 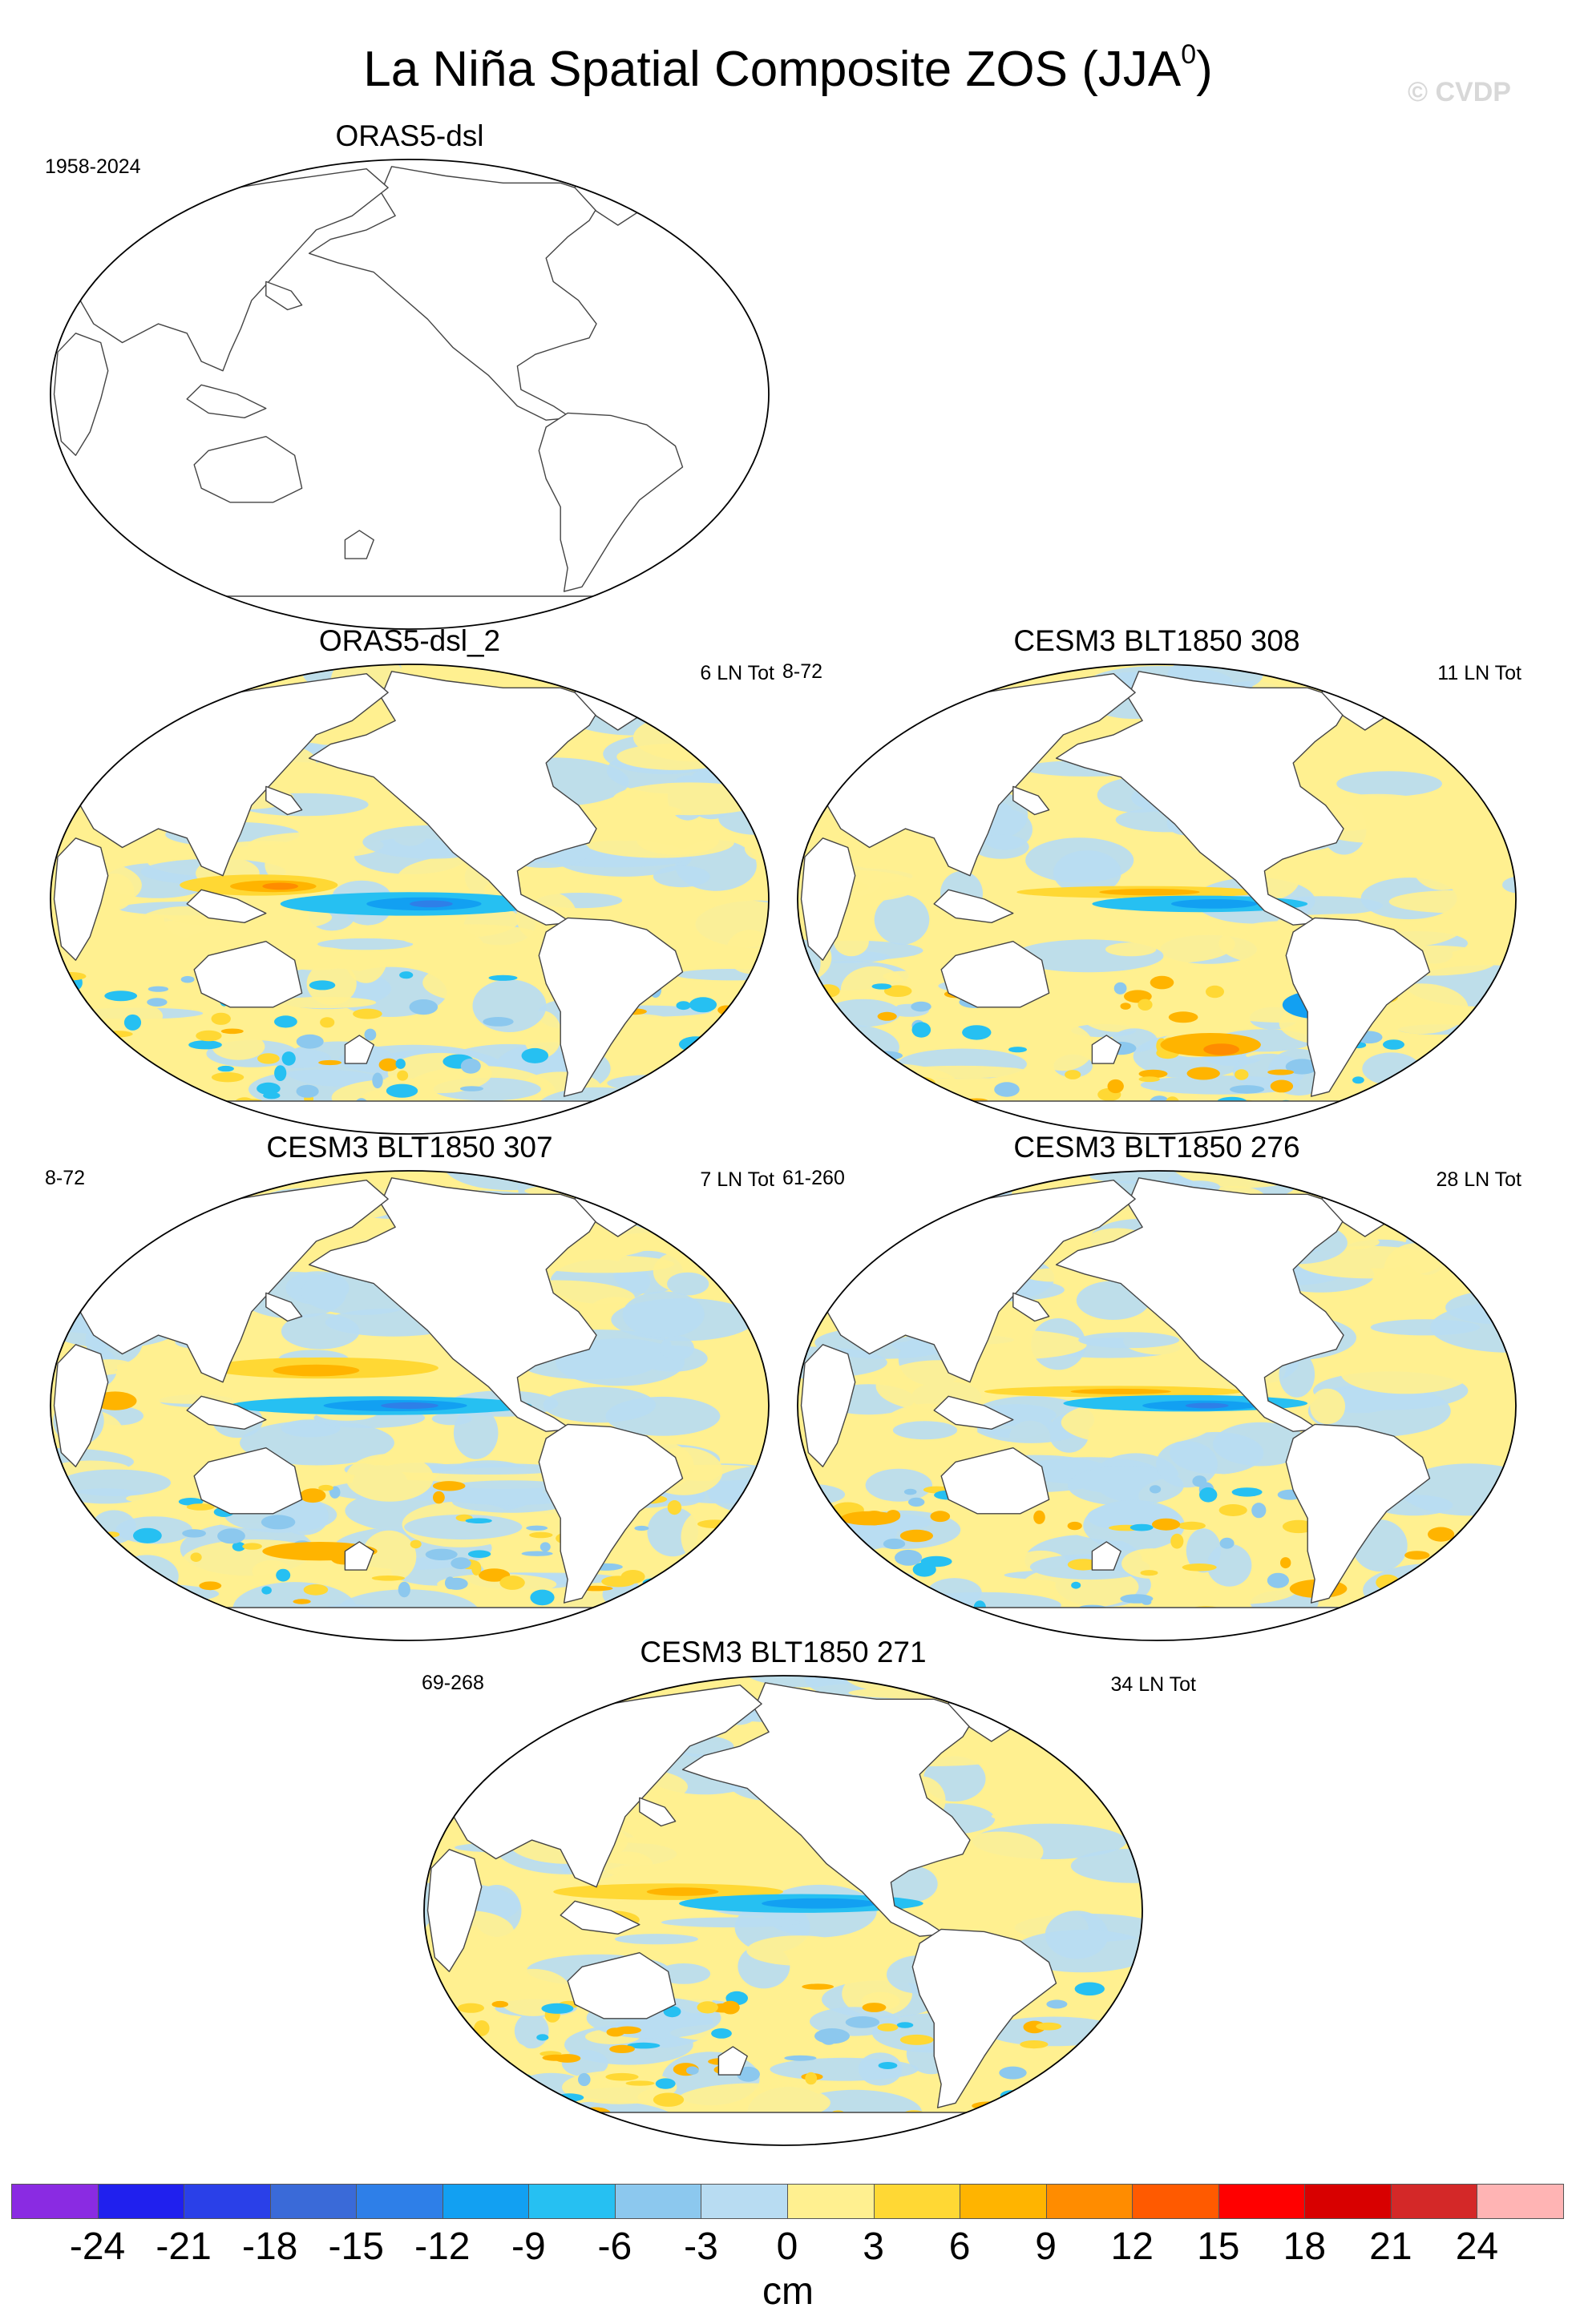 I want to click on land-south-america, so click(x=1358, y=1007).